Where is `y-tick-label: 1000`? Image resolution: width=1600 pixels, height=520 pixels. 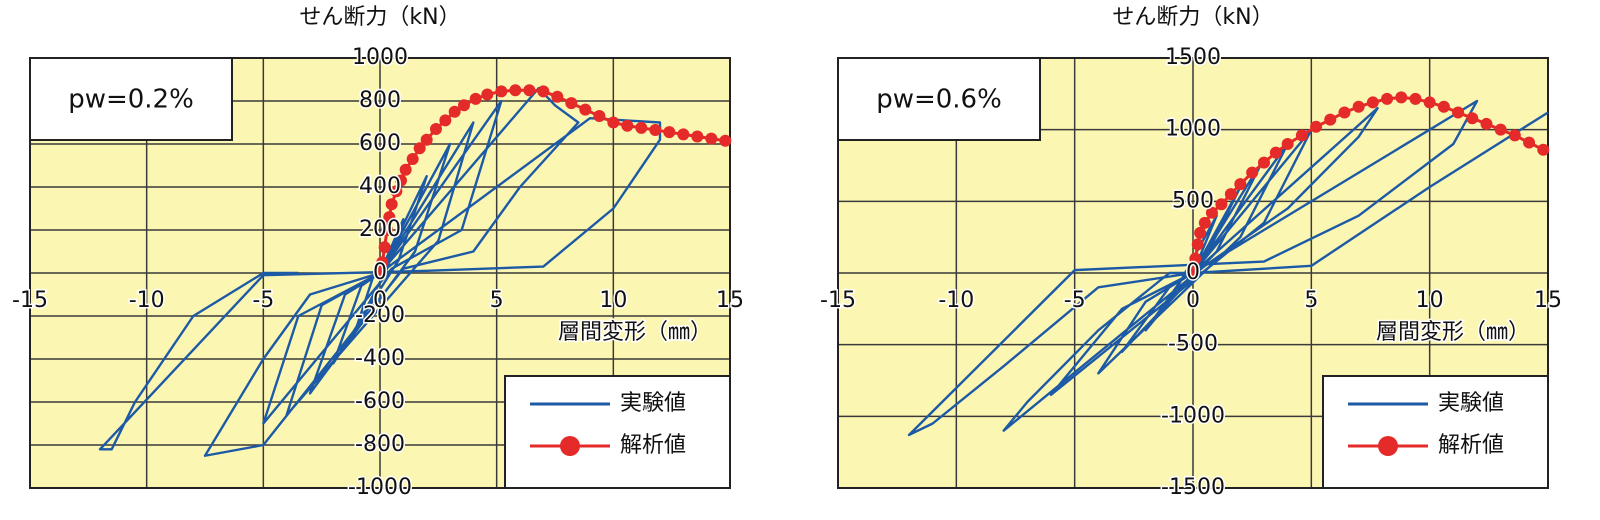 y-tick-label: 1000 is located at coordinates (380, 57).